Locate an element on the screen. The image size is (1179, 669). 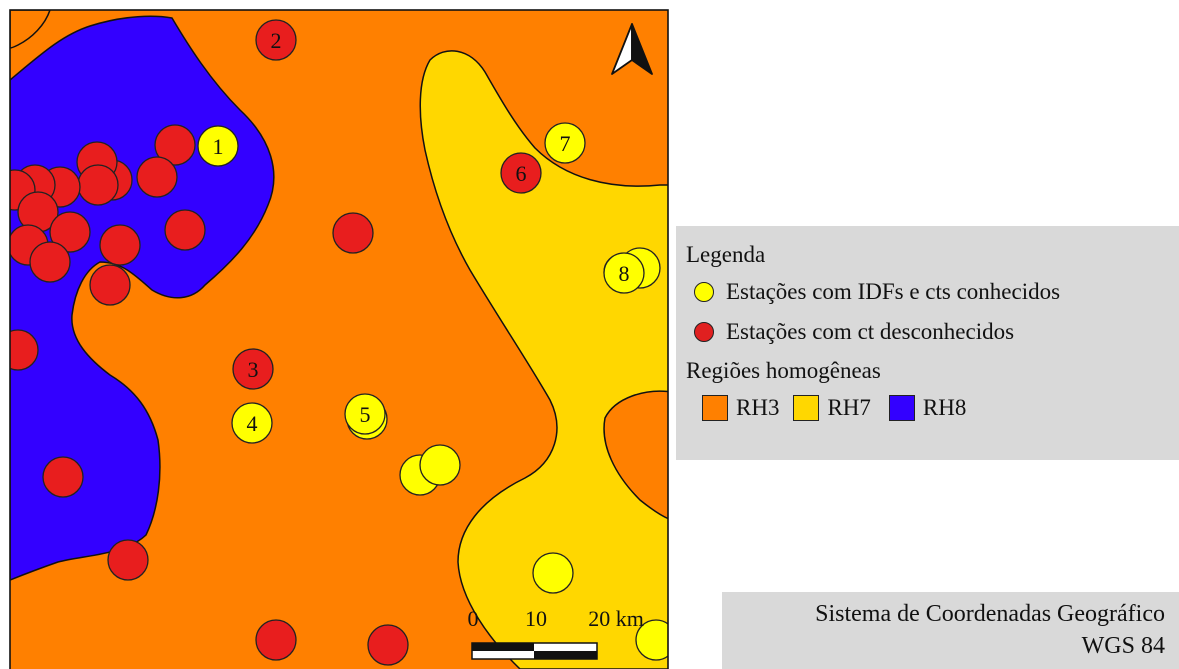
svg-text: 3 is located at coordinates (253, 369).